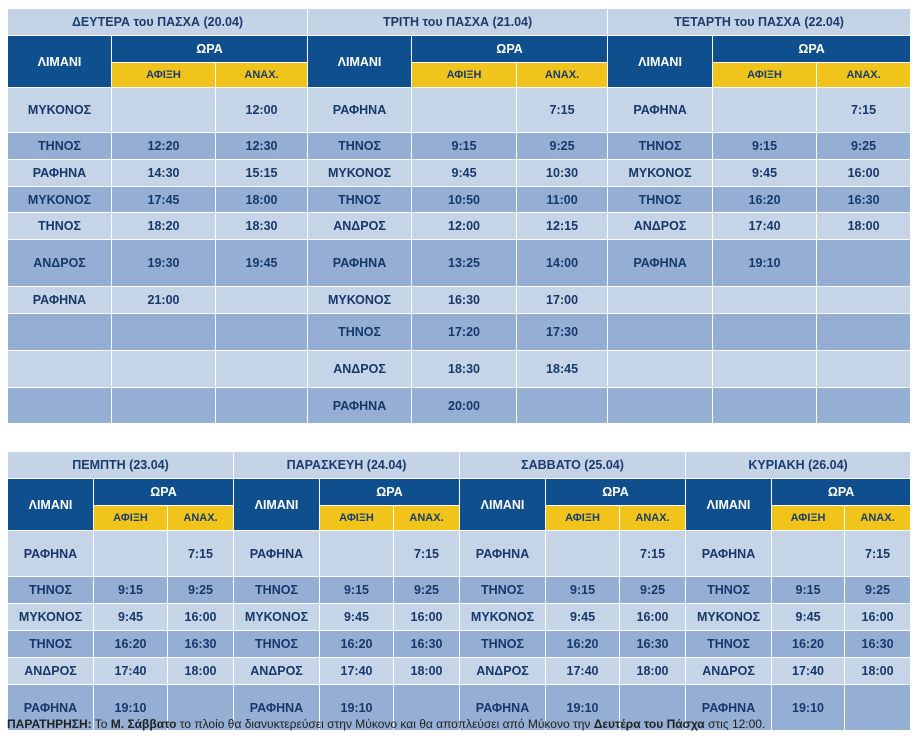  What do you see at coordinates (163, 263) in the screenshot?
I see `arrival-time-cell: 19:30` at bounding box center [163, 263].